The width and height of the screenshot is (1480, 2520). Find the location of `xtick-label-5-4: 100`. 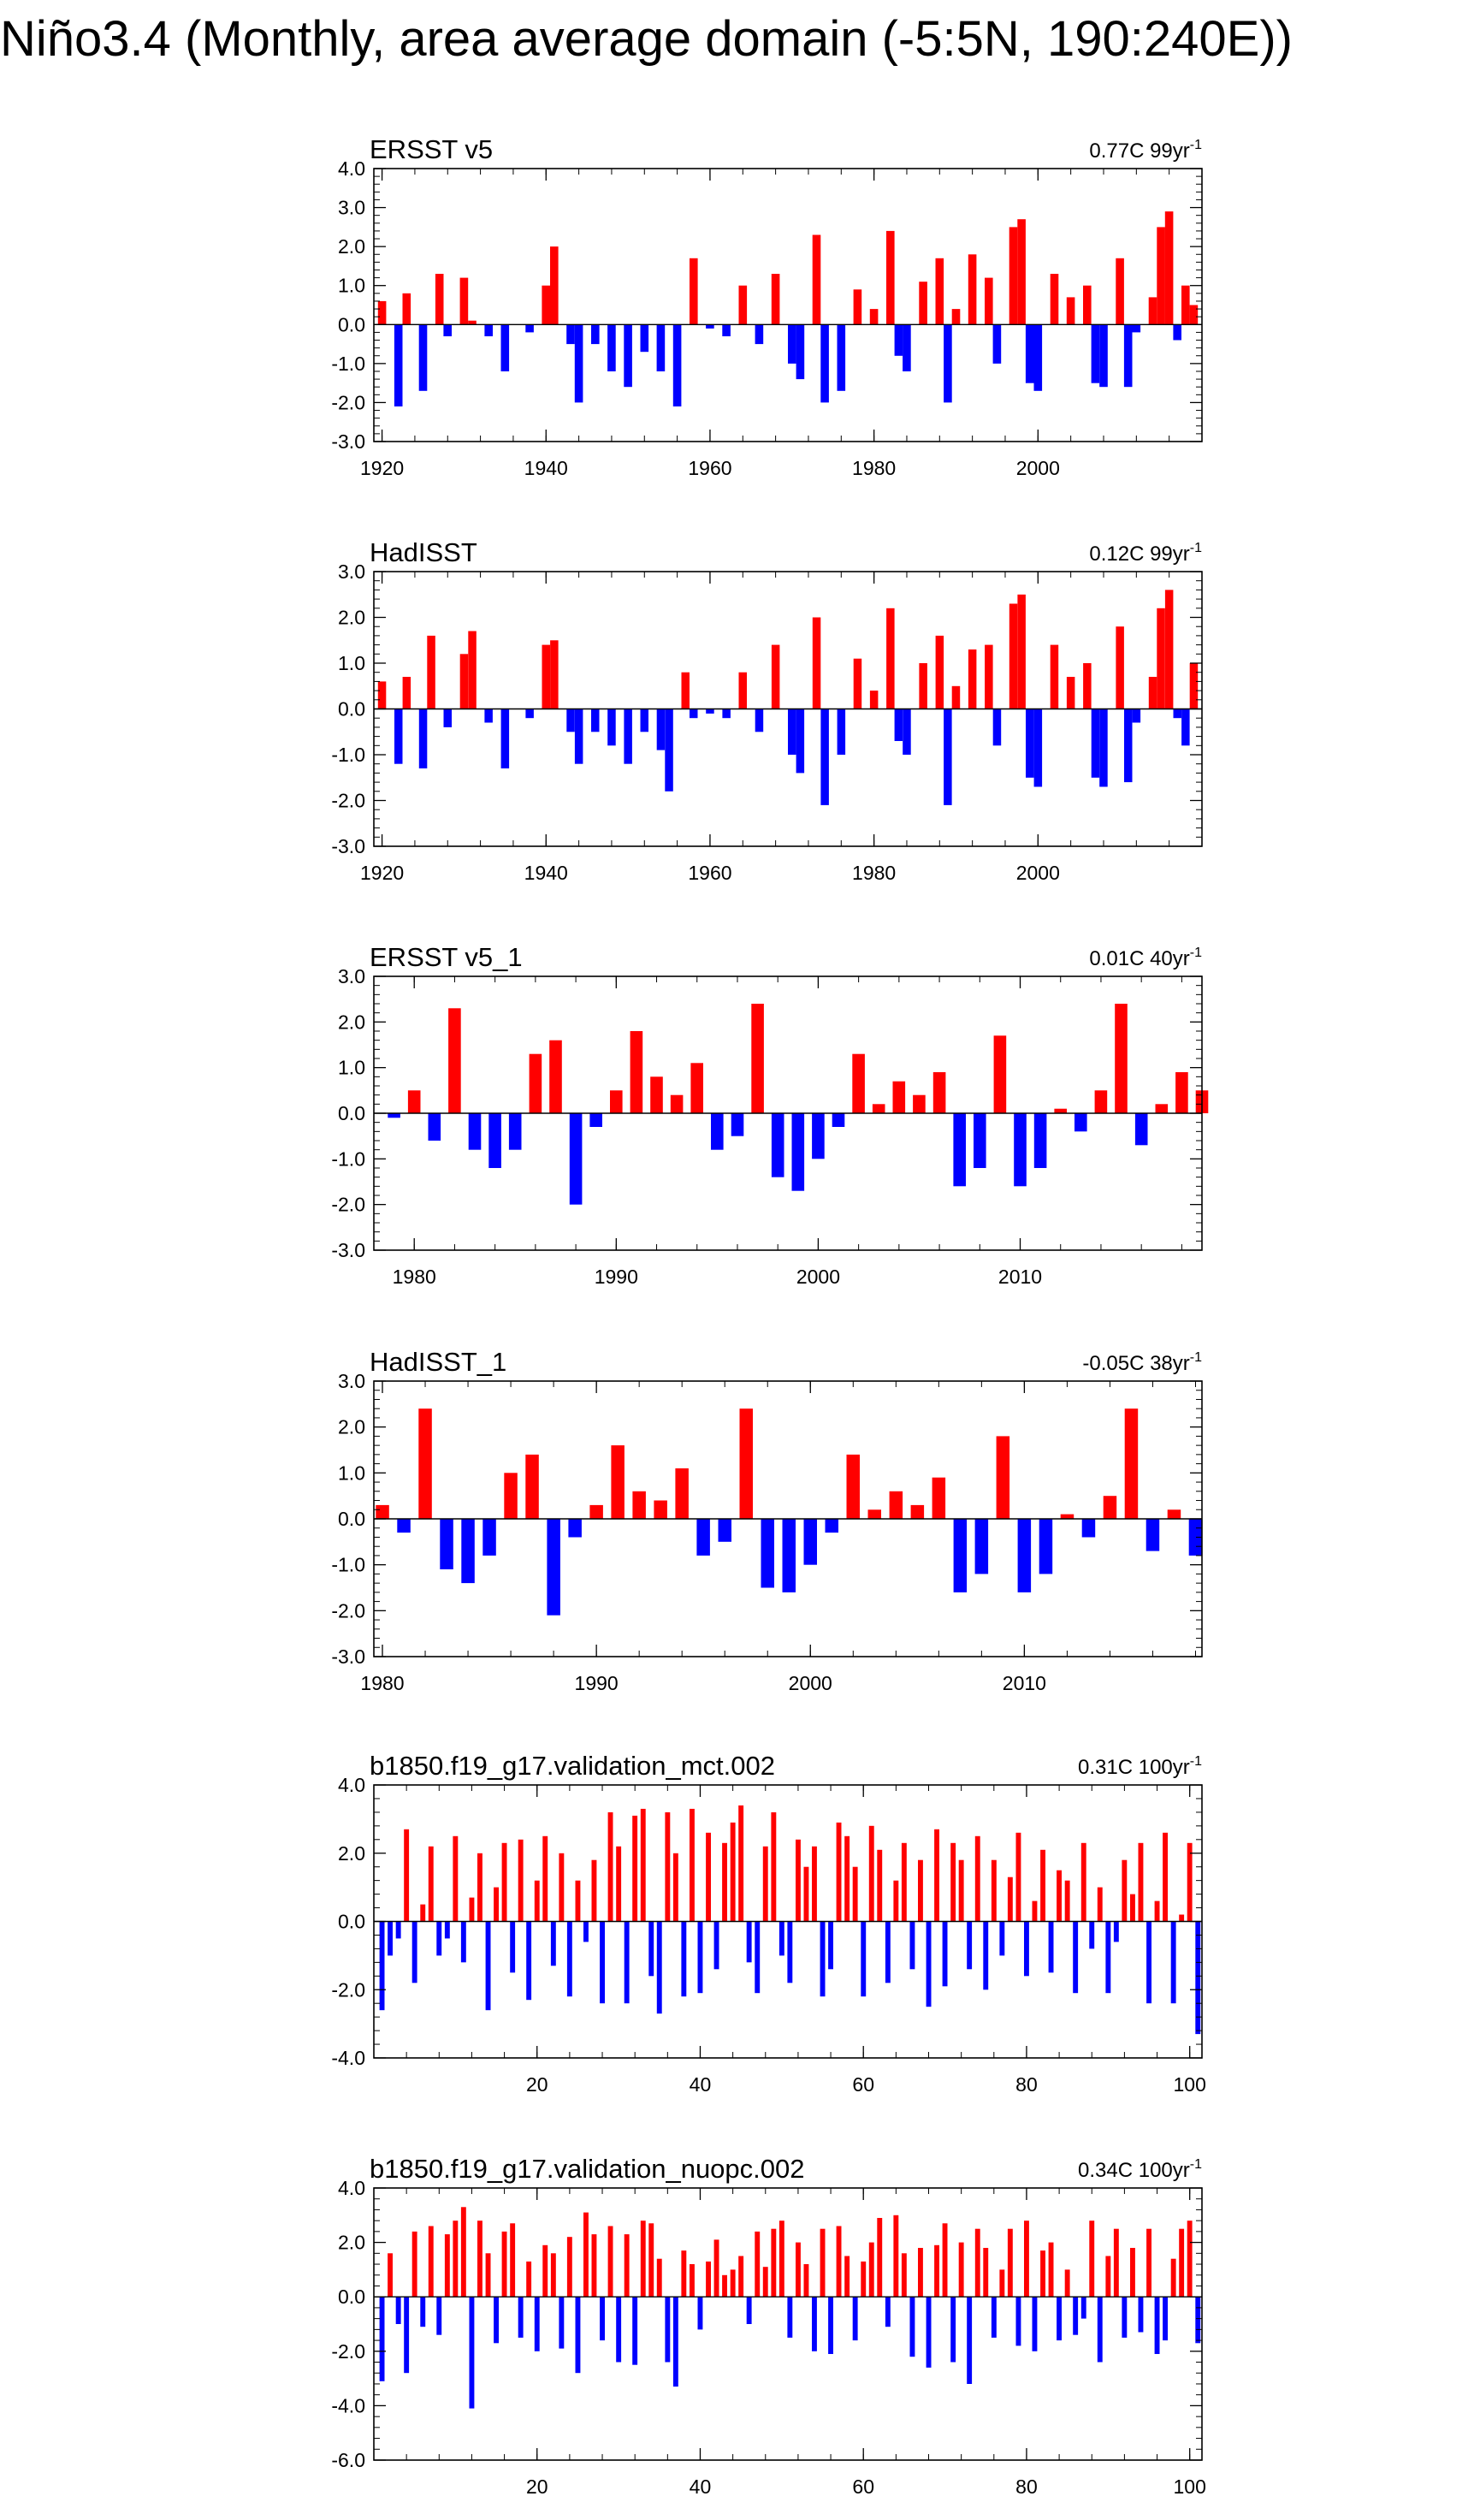

xtick-label-5-4: 100 is located at coordinates (1190, 2487).